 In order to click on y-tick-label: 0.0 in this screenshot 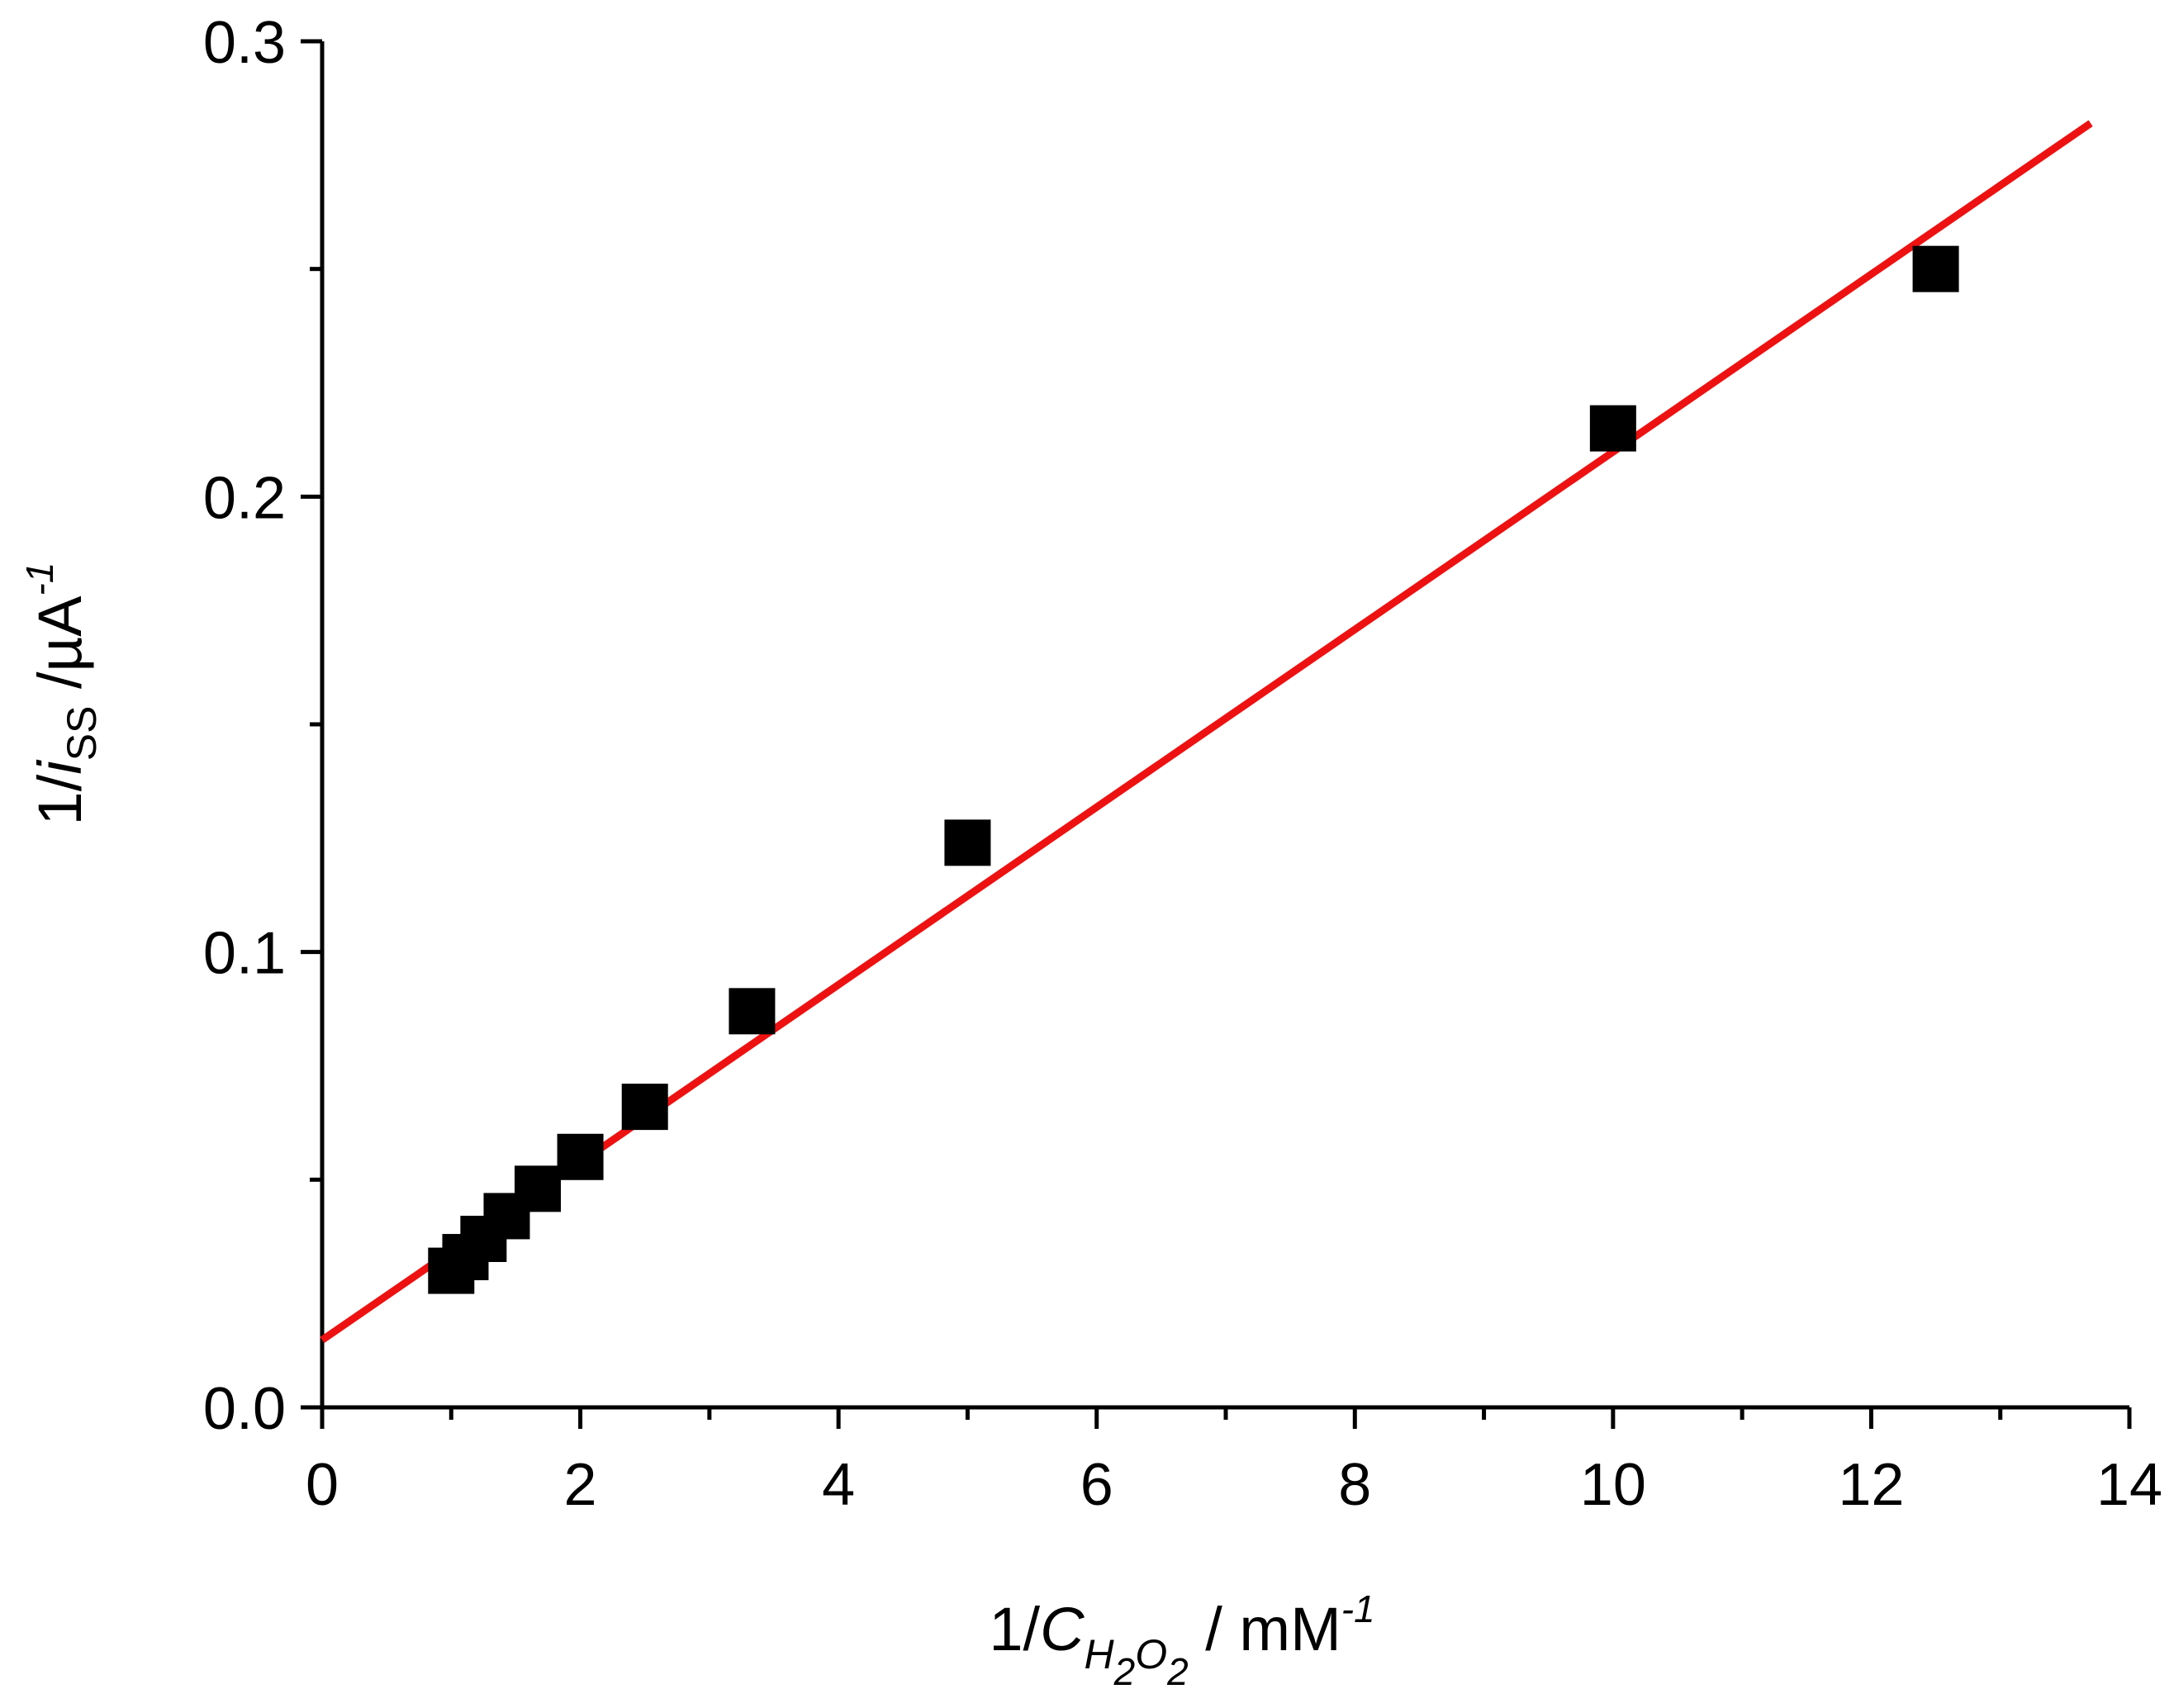, I will do `click(244, 1409)`.